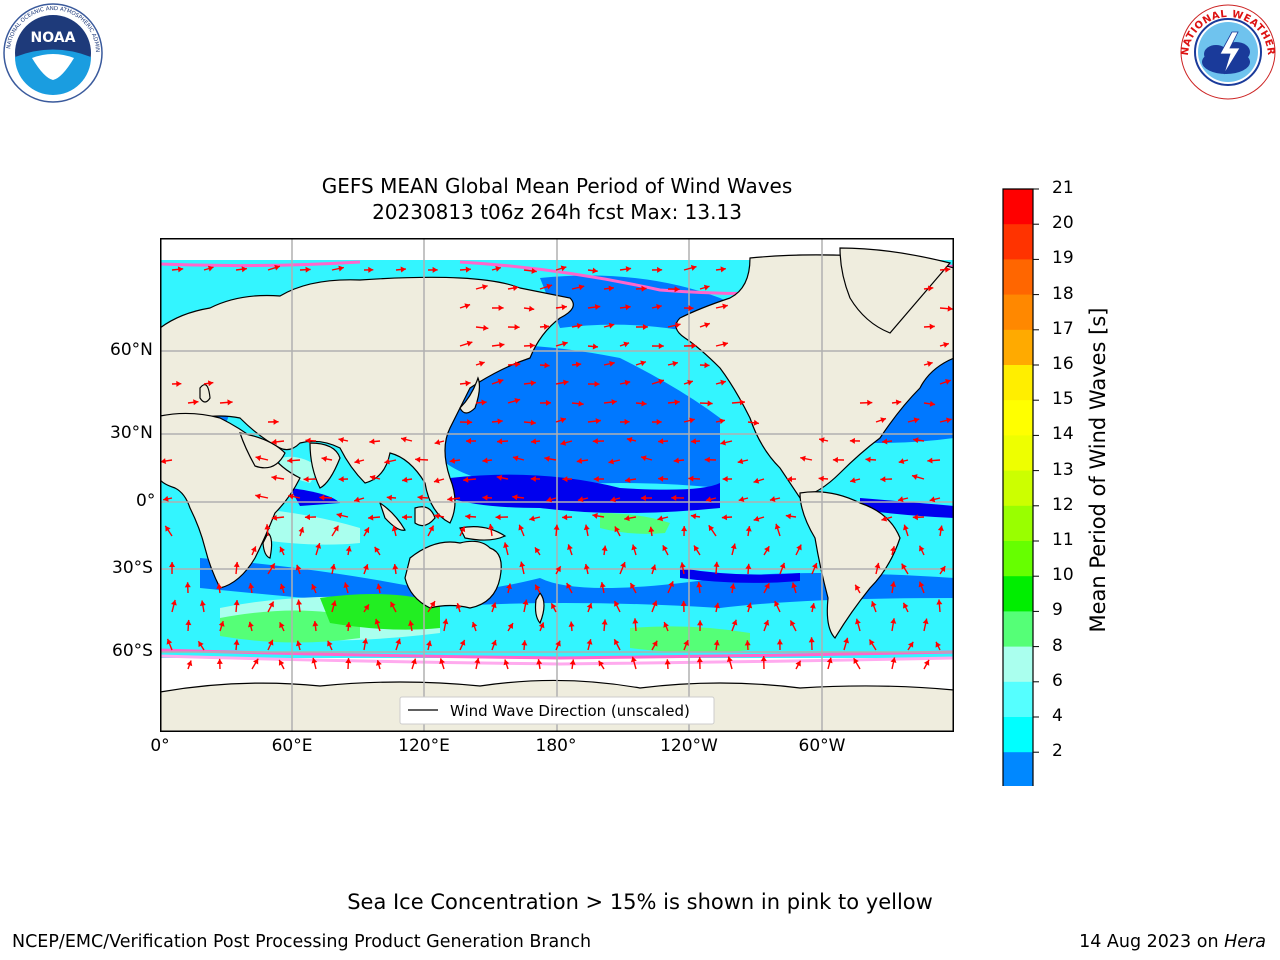 The image size is (1280, 960). I want to click on x-tick-120W: 120°W, so click(689, 746).